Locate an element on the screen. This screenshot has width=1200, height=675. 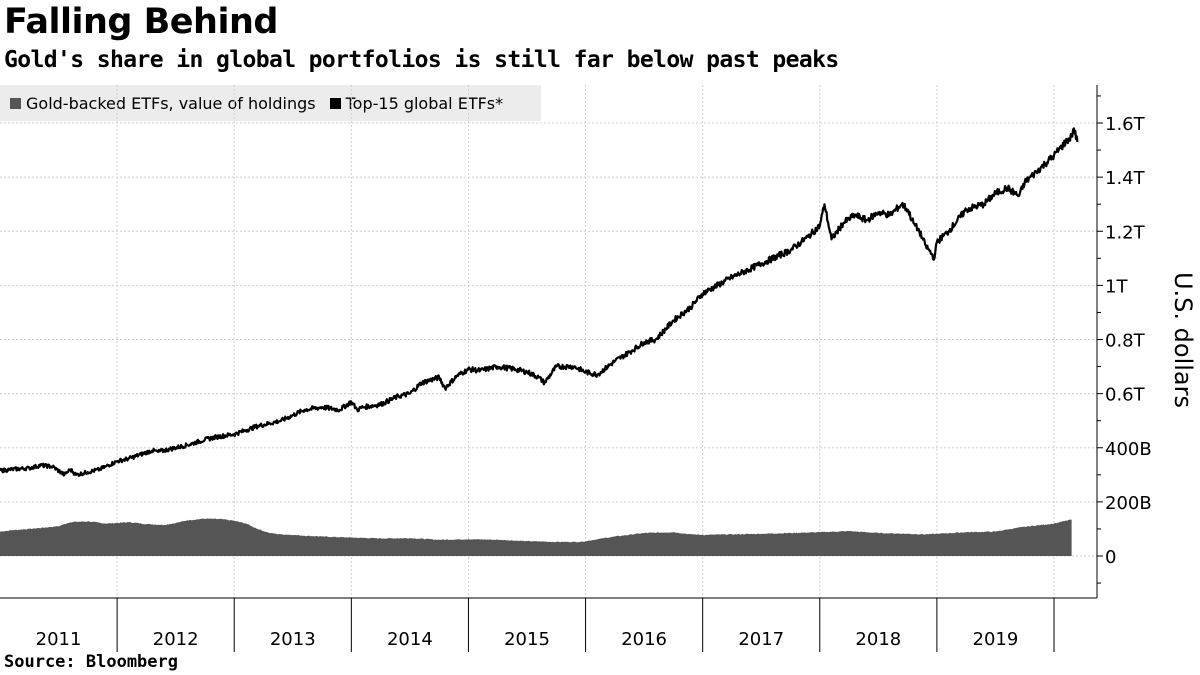
y-tick-label-8: 1.6T is located at coordinates (1125, 124).